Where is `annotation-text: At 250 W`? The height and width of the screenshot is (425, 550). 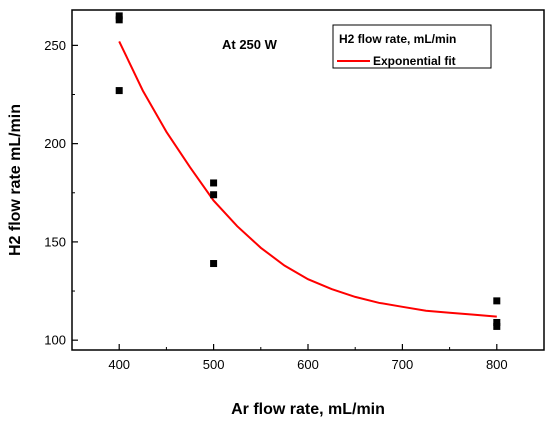 annotation-text: At 250 W is located at coordinates (250, 44).